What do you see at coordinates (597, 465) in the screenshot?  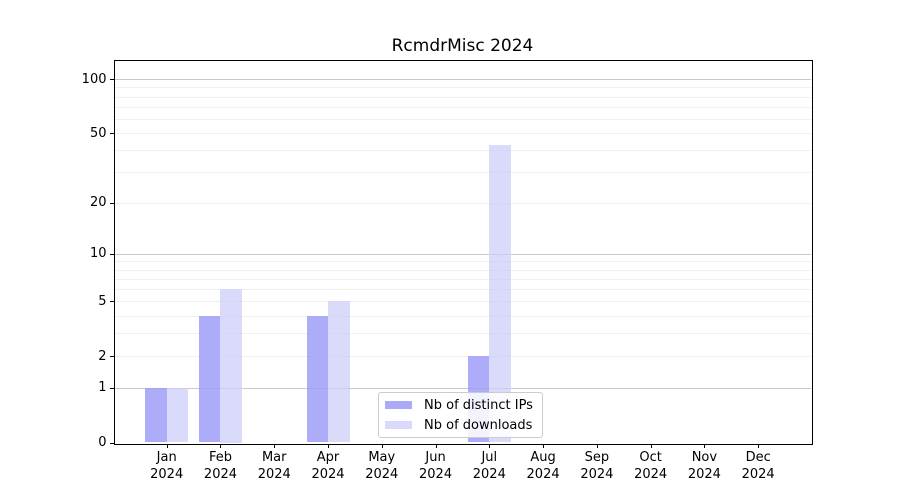 I see `x-tick-label-sep: Sep 2024` at bounding box center [597, 465].